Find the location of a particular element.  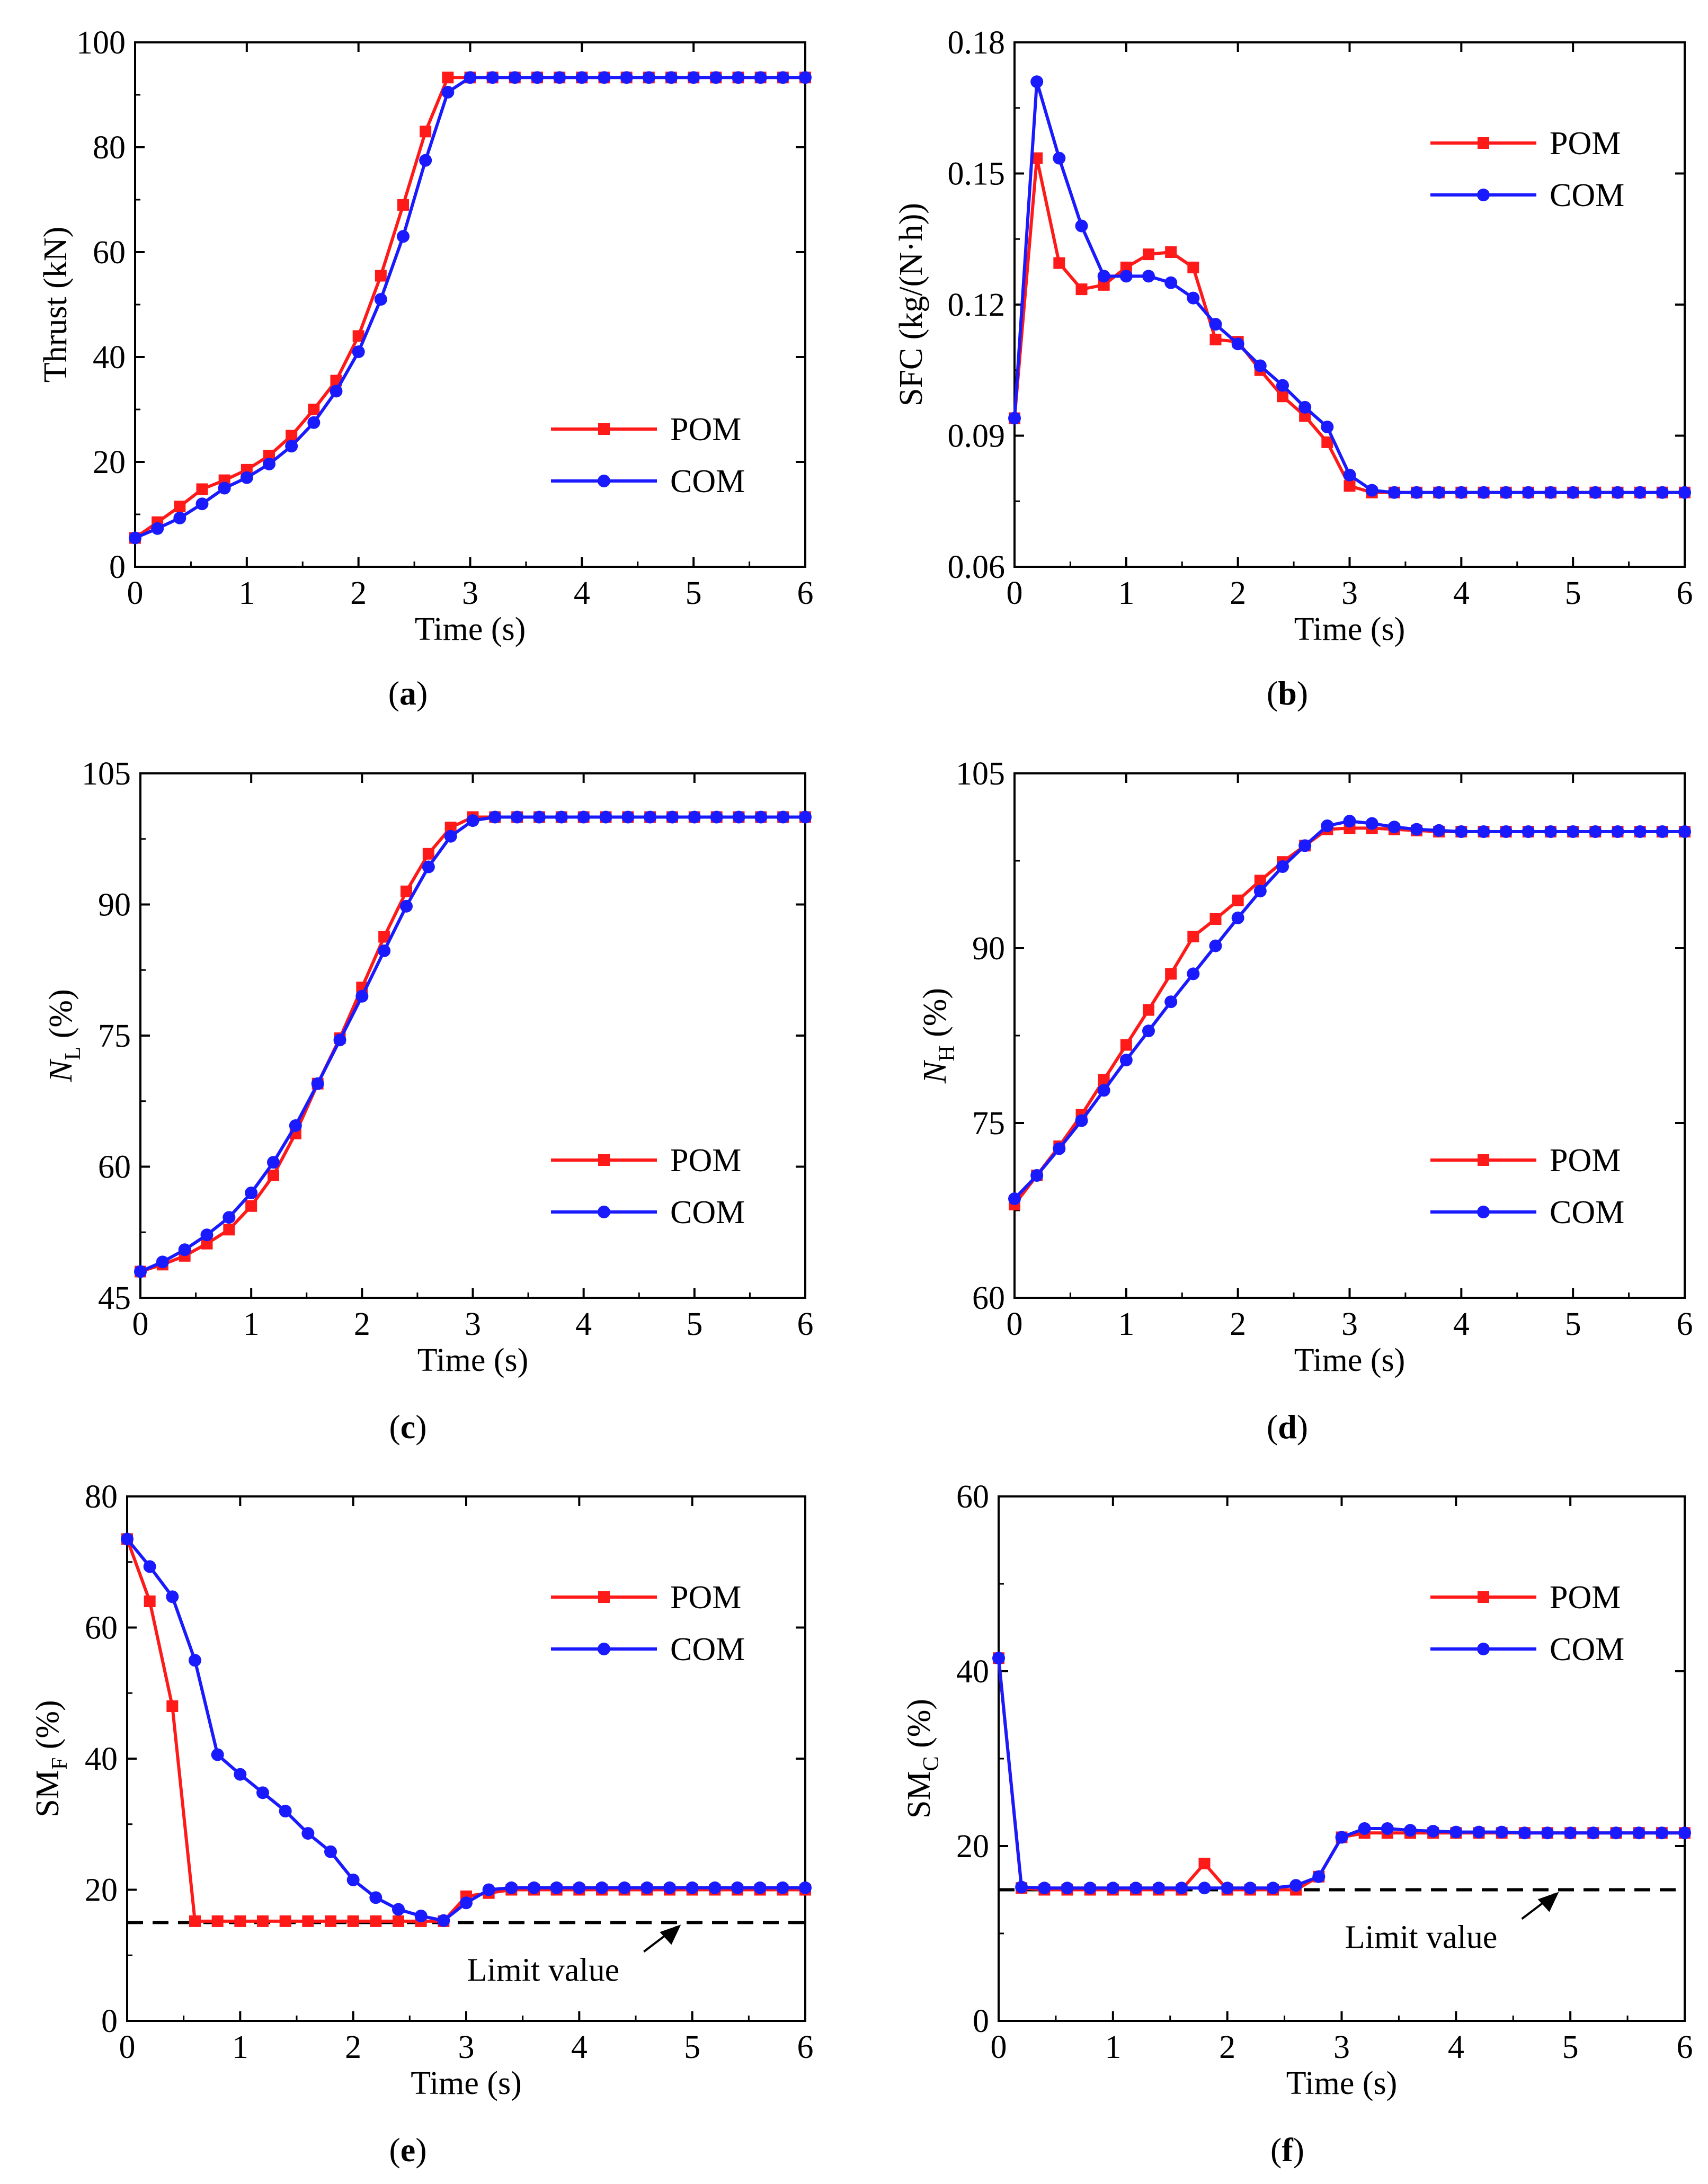

limit-arrow-head is located at coordinates (1548, 1902).